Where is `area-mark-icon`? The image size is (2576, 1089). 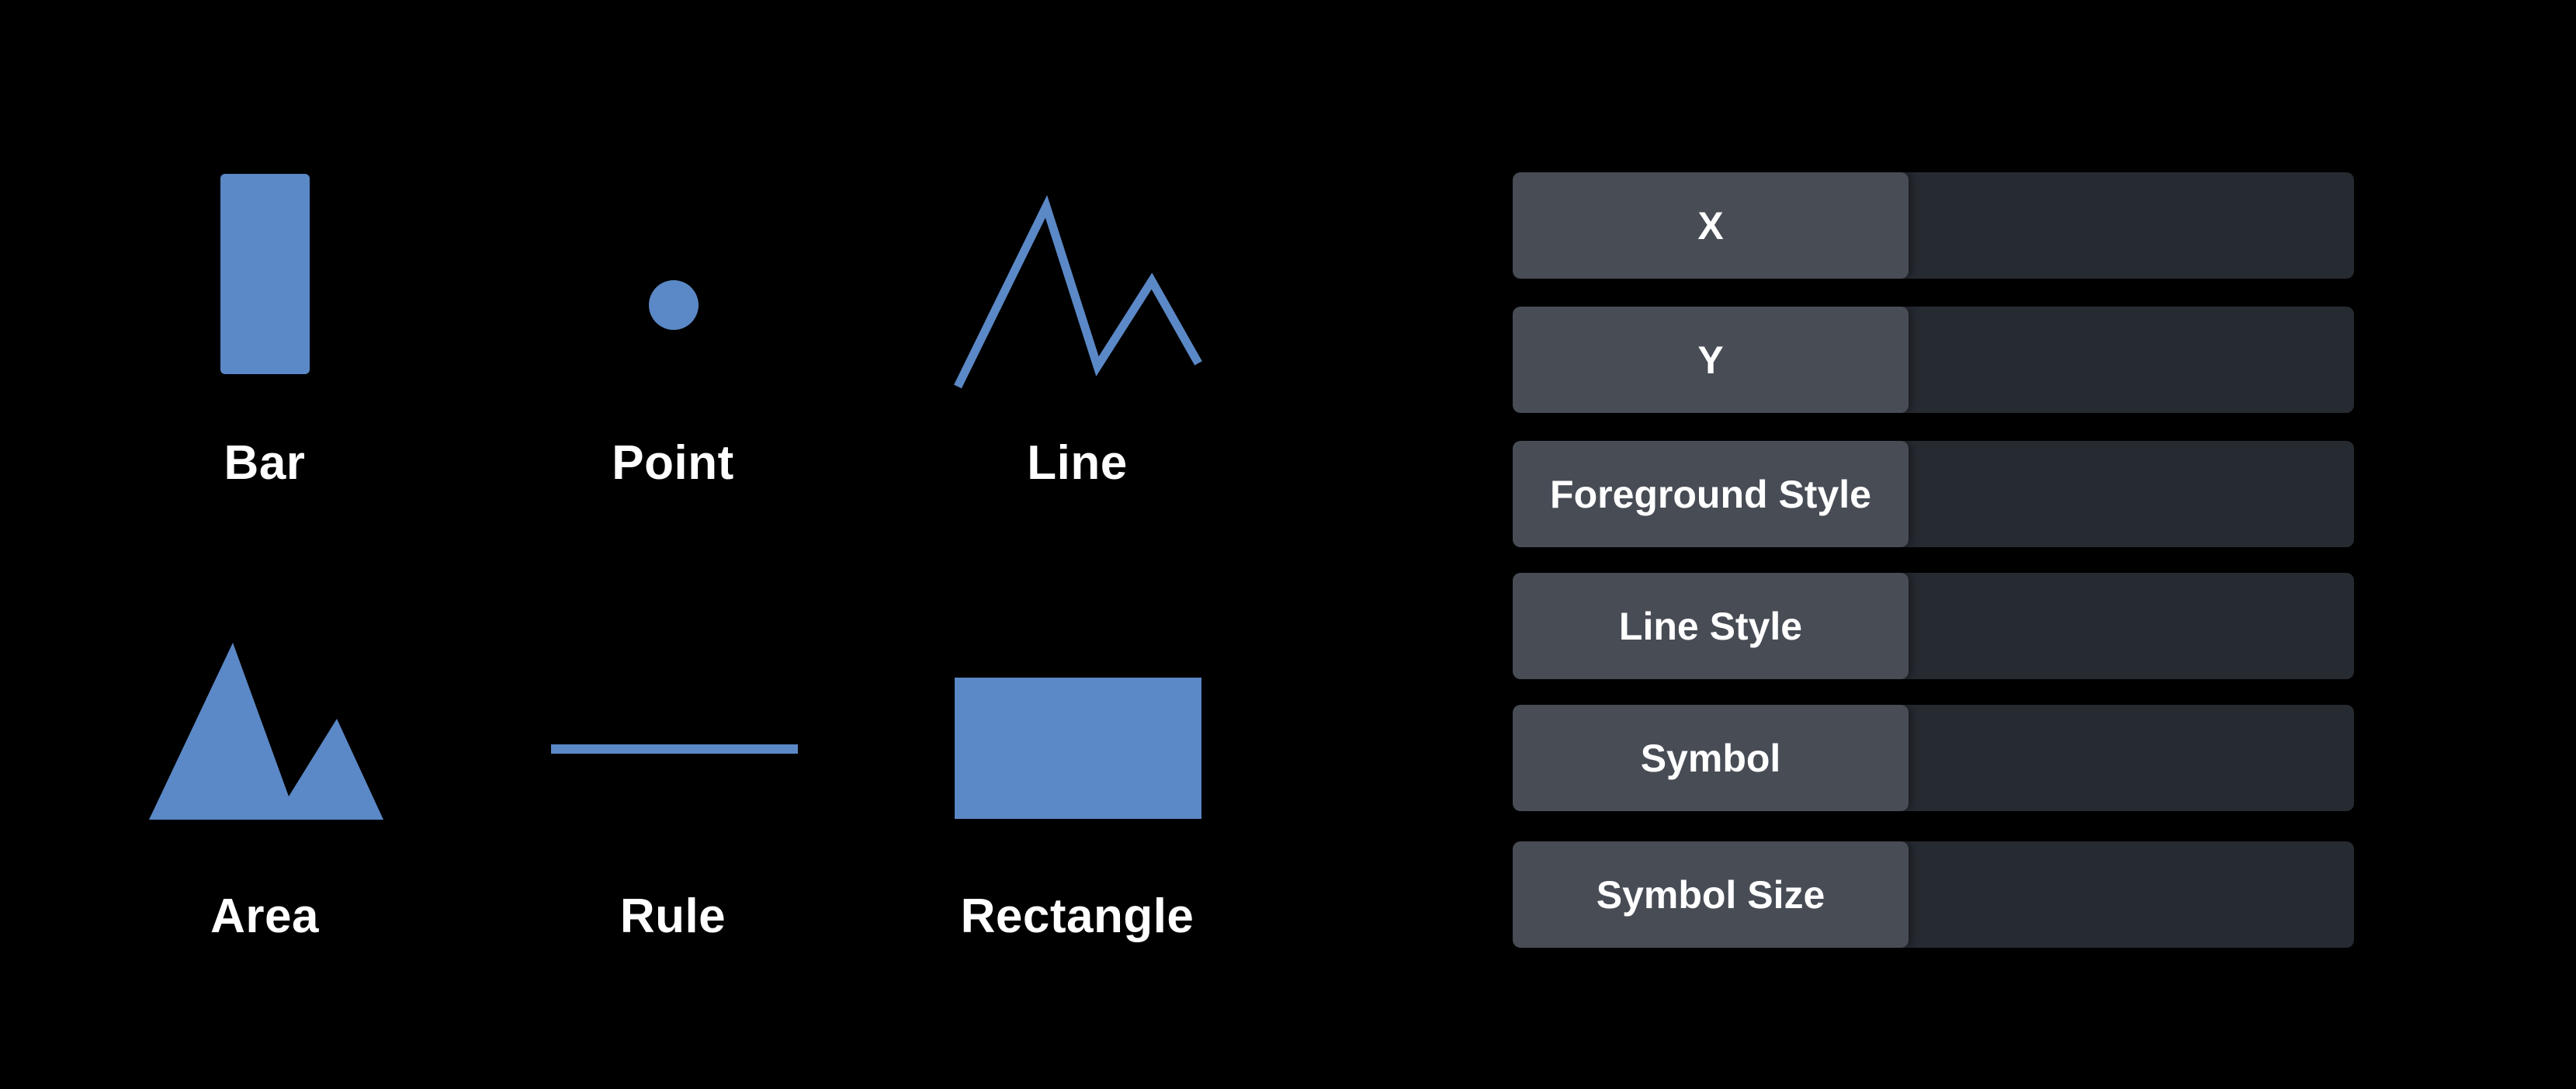 area-mark-icon is located at coordinates (266, 732).